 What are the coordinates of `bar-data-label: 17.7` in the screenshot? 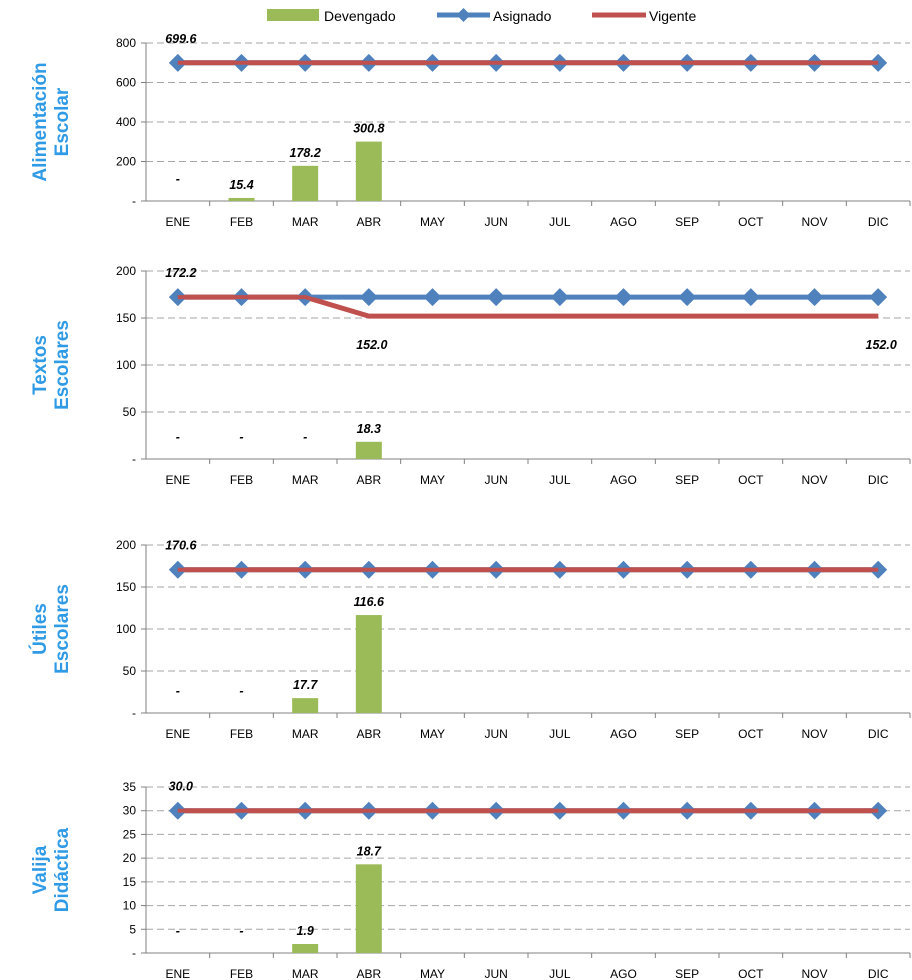 It's located at (305, 685).